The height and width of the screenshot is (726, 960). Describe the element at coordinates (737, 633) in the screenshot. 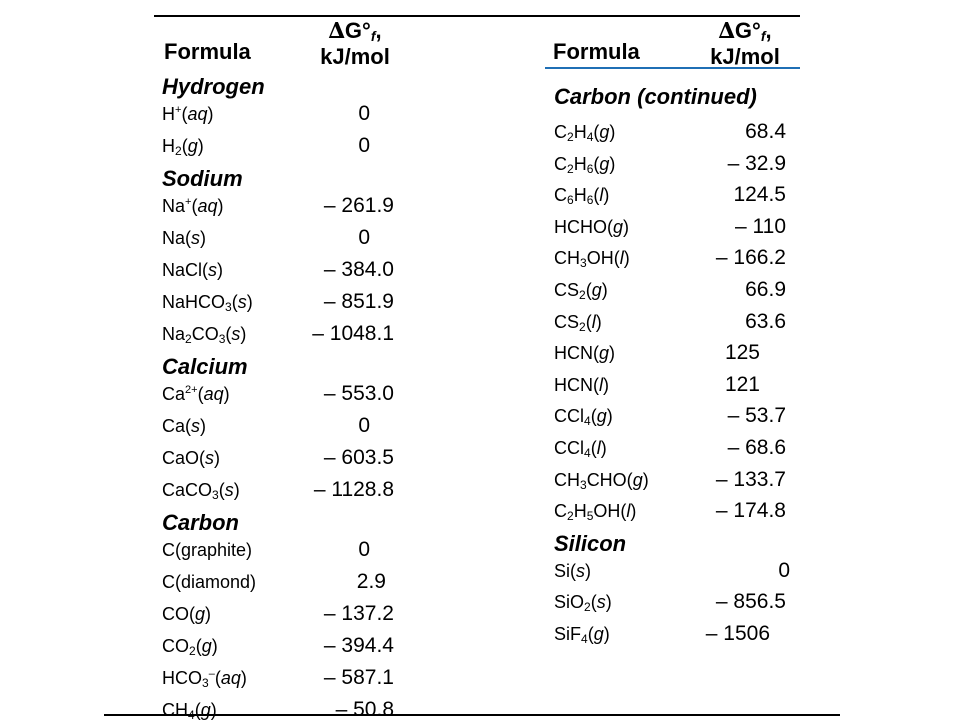

I see `value-cell: – 1506` at that location.